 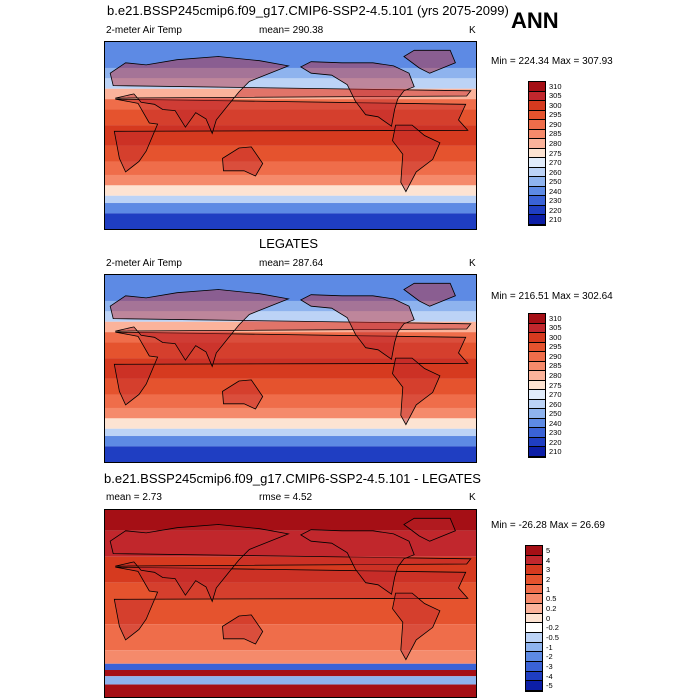 What do you see at coordinates (552, 61) in the screenshot?
I see `minmax-label: Min = 224.34 Max = 307.93` at bounding box center [552, 61].